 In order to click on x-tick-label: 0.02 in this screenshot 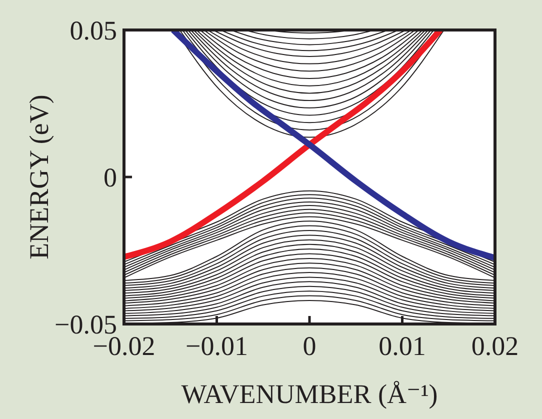, I will do `click(495, 346)`.